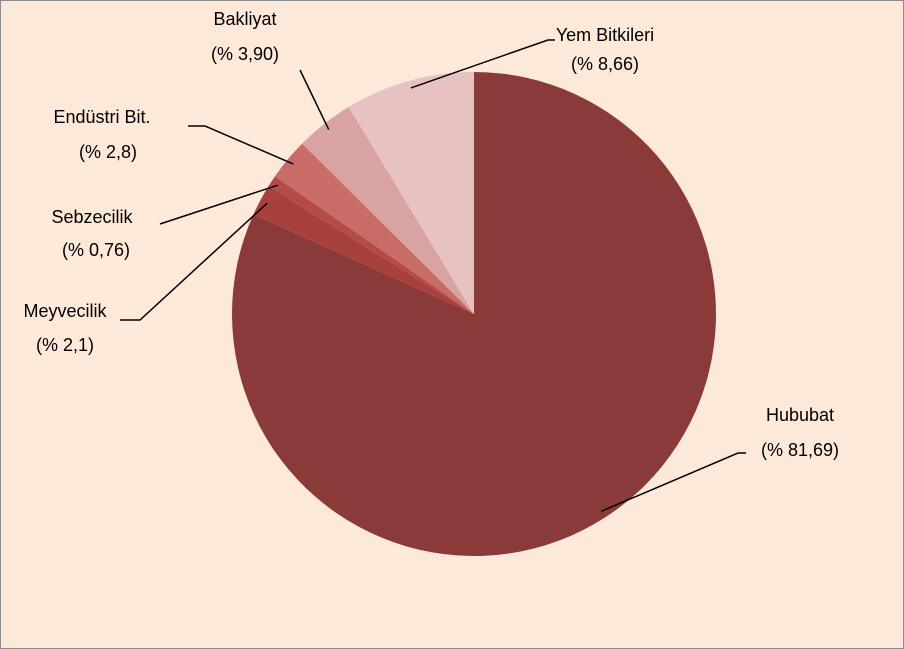 This screenshot has height=649, width=904. I want to click on category-label: Meyvecilik, so click(65, 311).